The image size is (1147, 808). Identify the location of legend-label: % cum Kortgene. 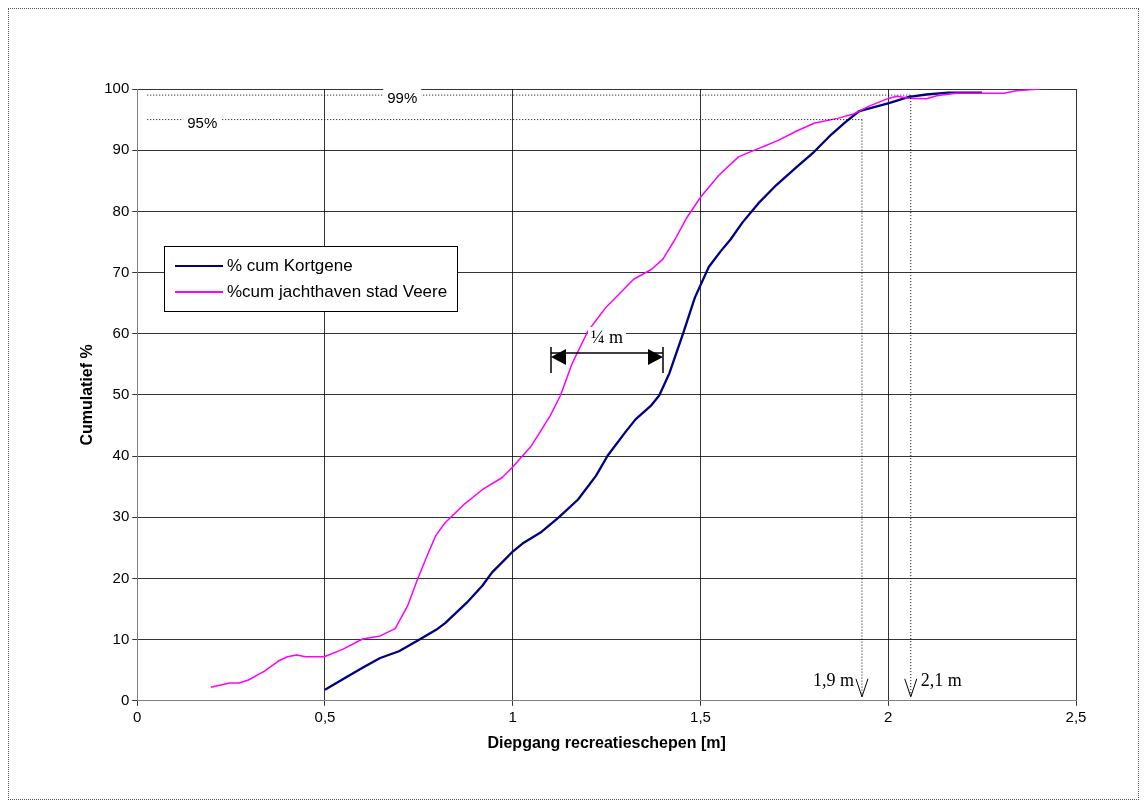
(290, 266).